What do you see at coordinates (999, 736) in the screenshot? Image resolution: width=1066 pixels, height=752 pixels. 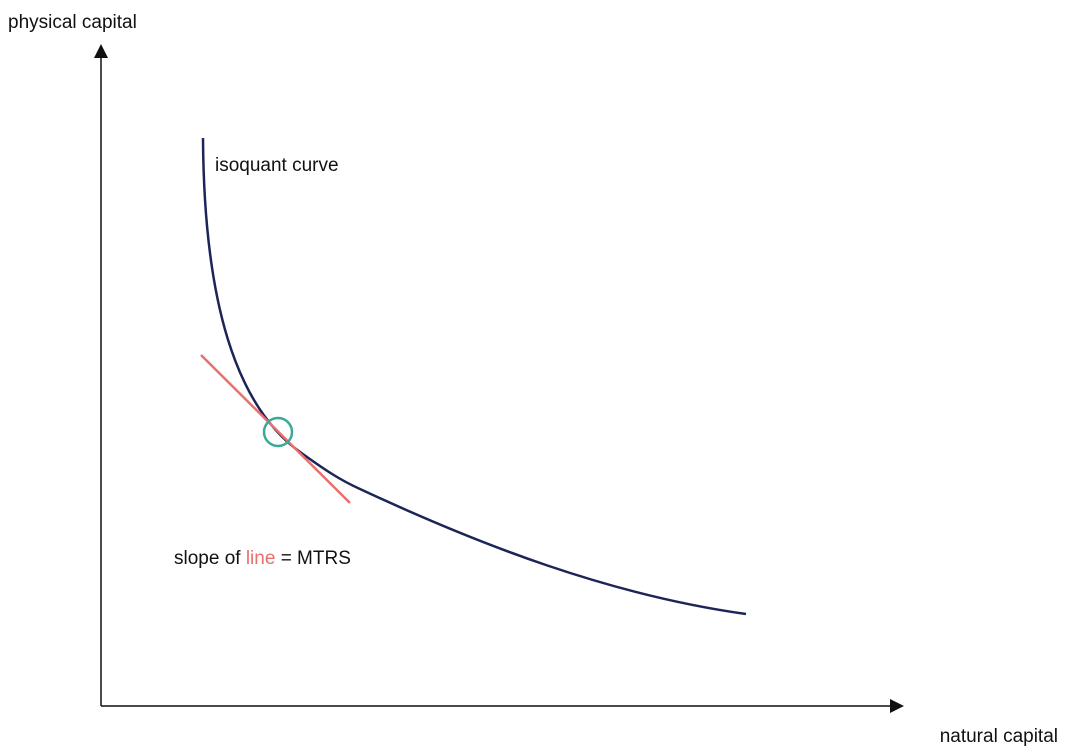 I see `x-axis-label: natural capital` at bounding box center [999, 736].